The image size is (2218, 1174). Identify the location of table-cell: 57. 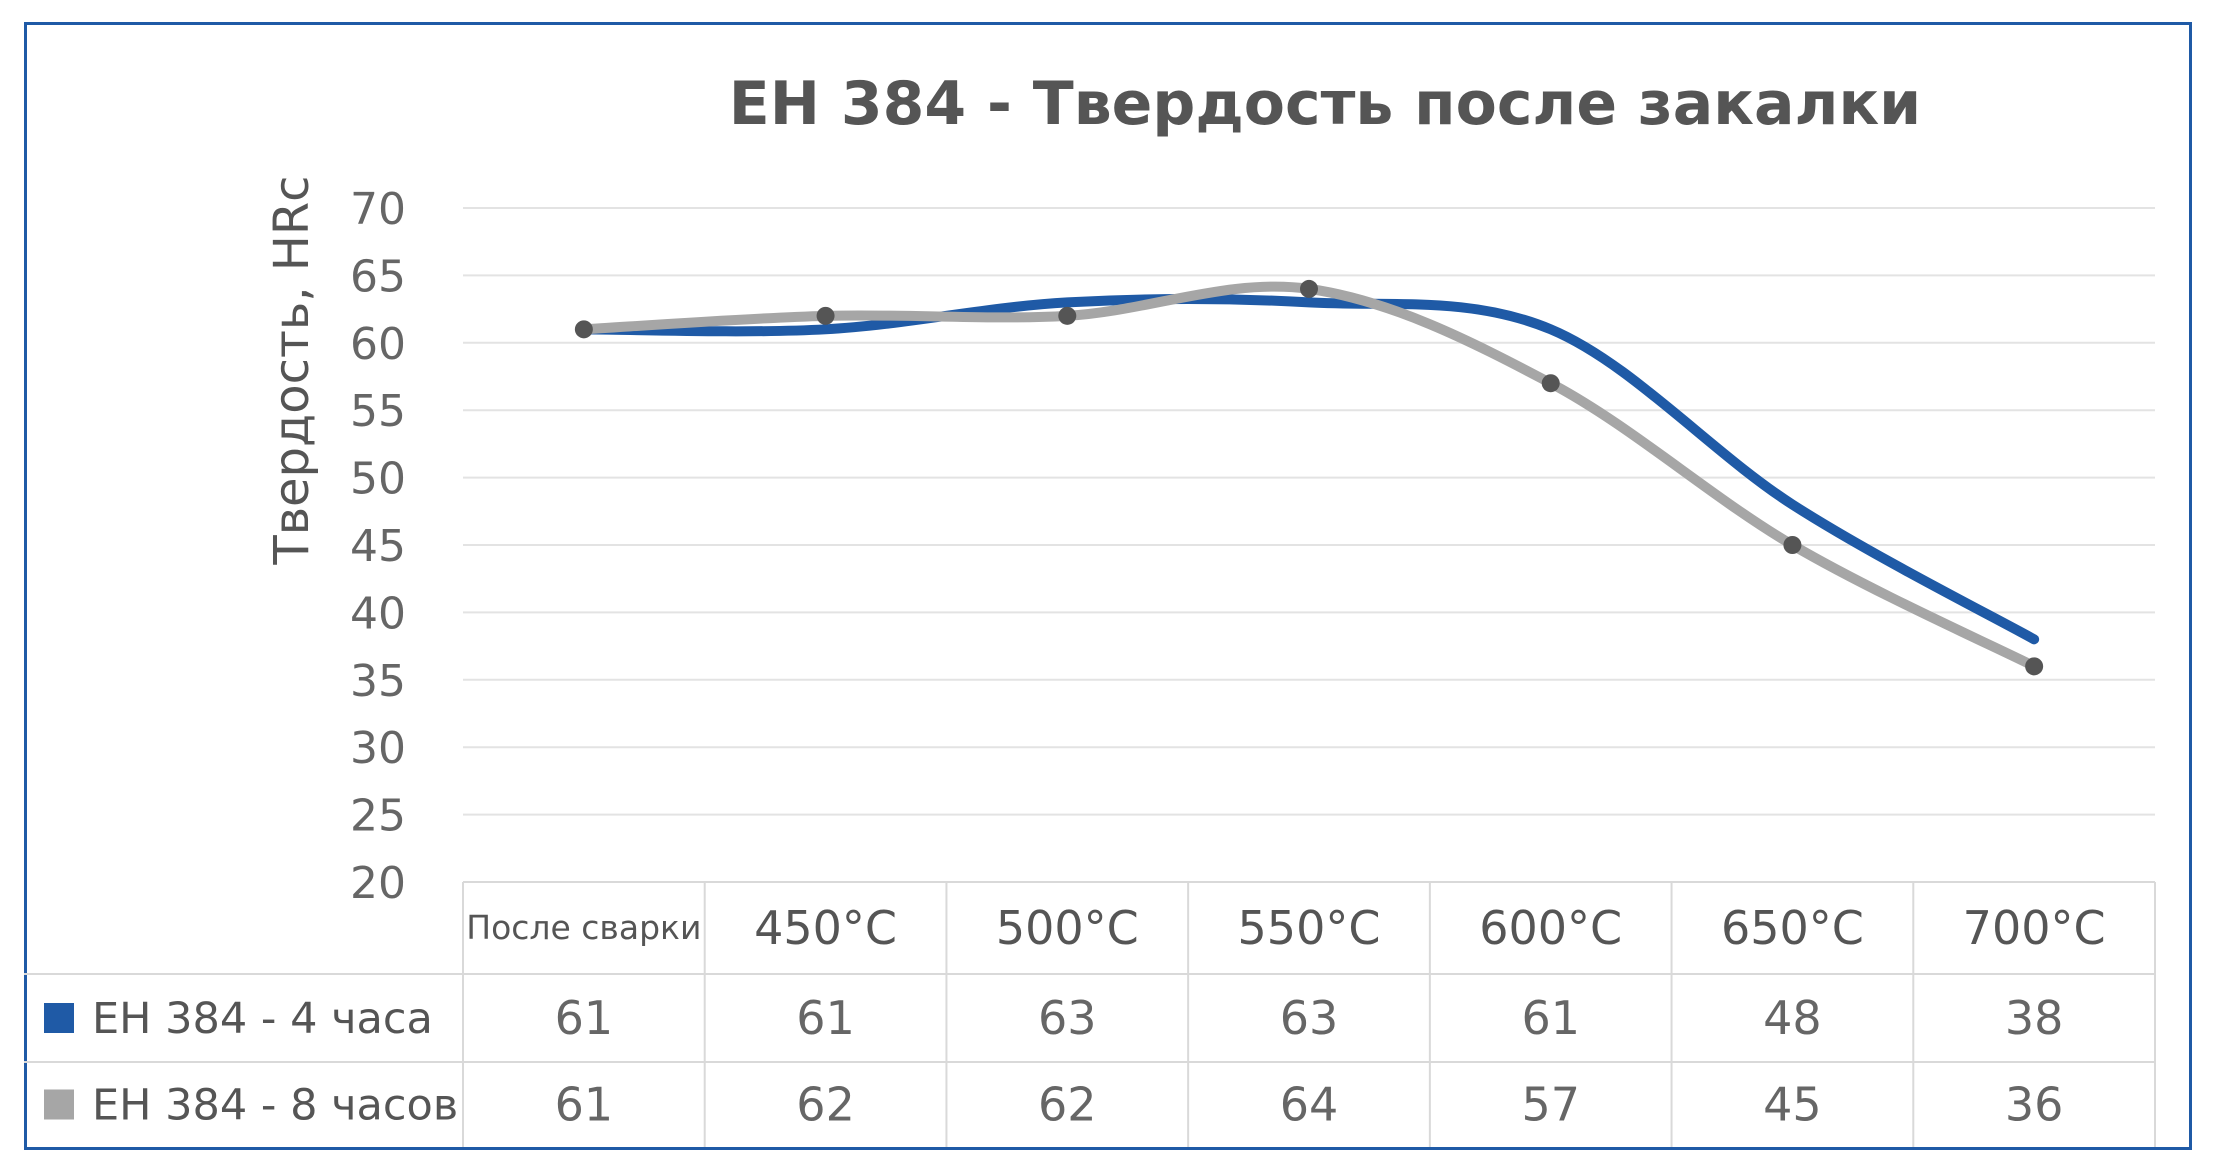
(1550, 1105).